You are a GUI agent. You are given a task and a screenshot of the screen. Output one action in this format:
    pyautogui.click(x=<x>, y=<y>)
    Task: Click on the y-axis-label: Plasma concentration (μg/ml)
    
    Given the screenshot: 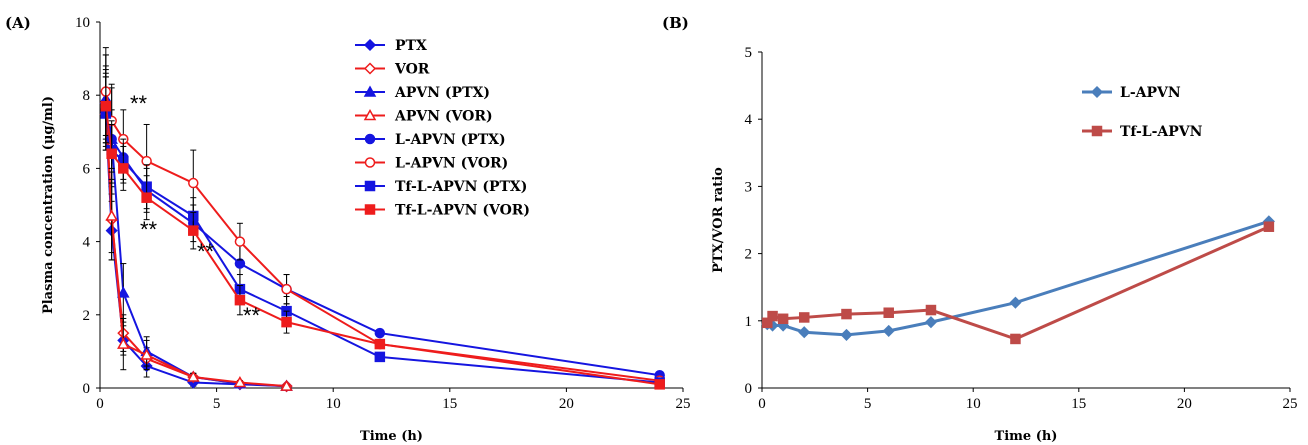 What is the action you would take?
    pyautogui.click(x=48, y=205)
    